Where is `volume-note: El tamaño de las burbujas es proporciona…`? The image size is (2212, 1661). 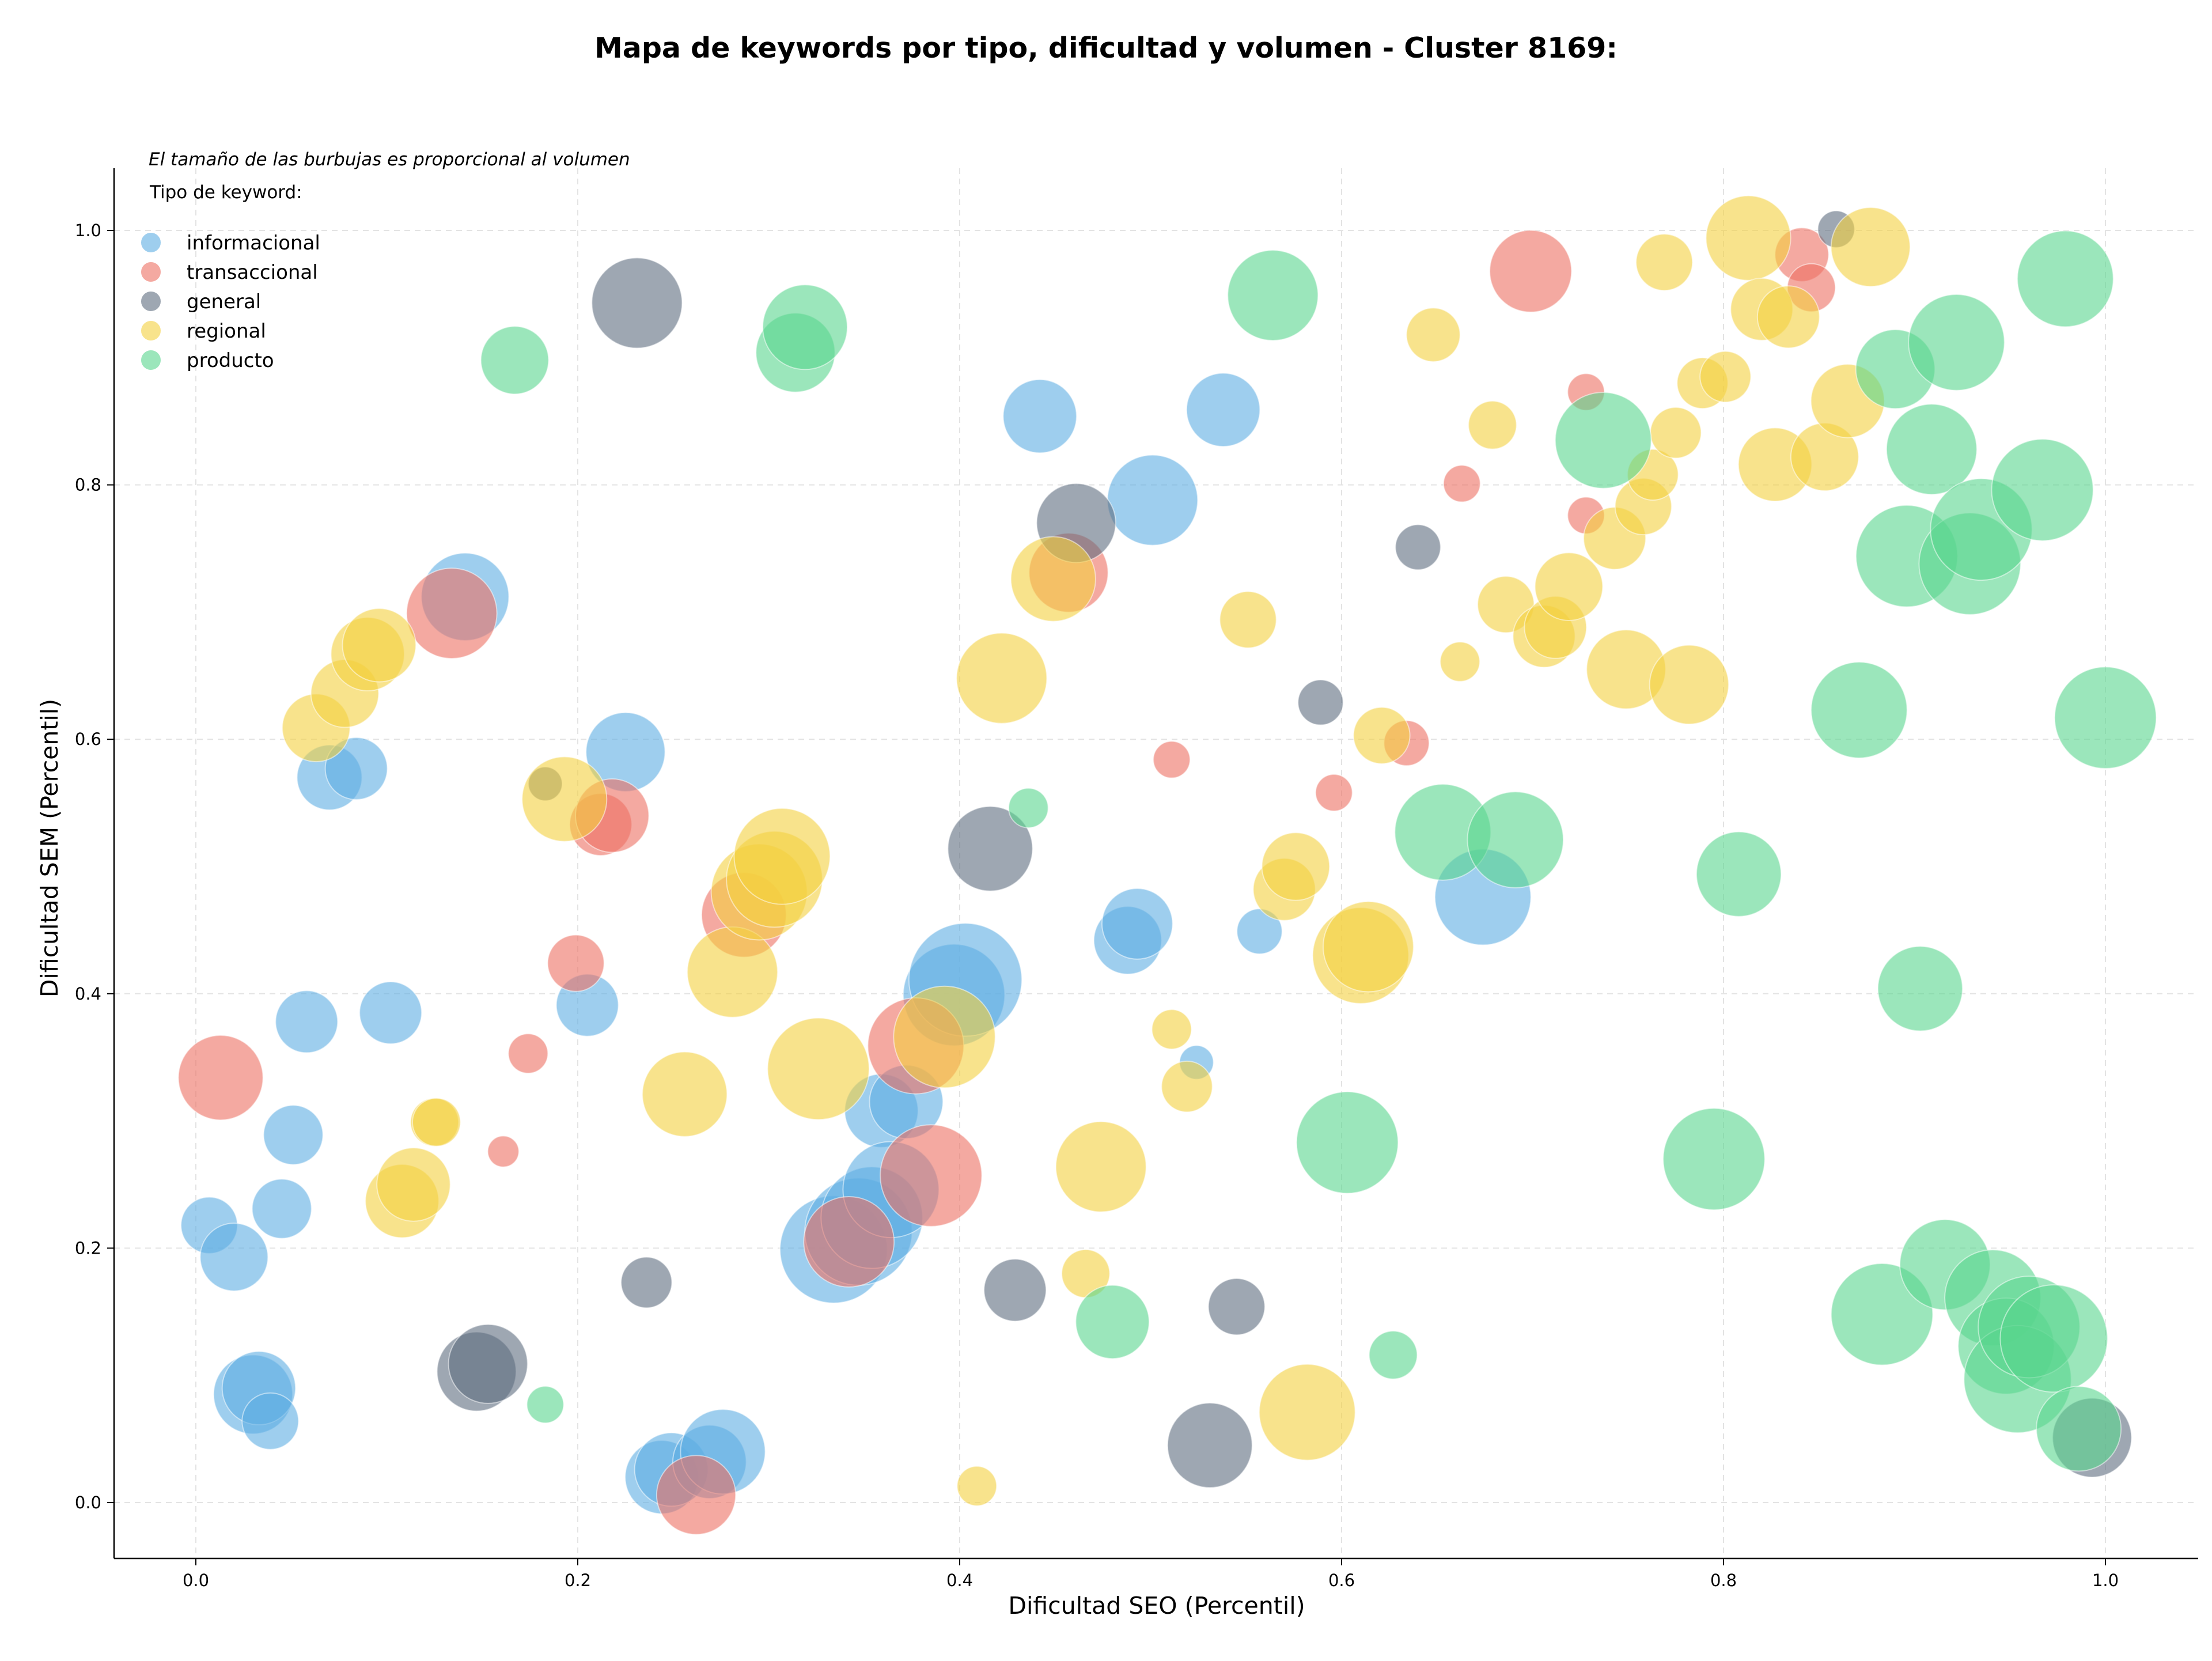 volume-note: El tamaño de las burbujas es proporciona… is located at coordinates (389, 159).